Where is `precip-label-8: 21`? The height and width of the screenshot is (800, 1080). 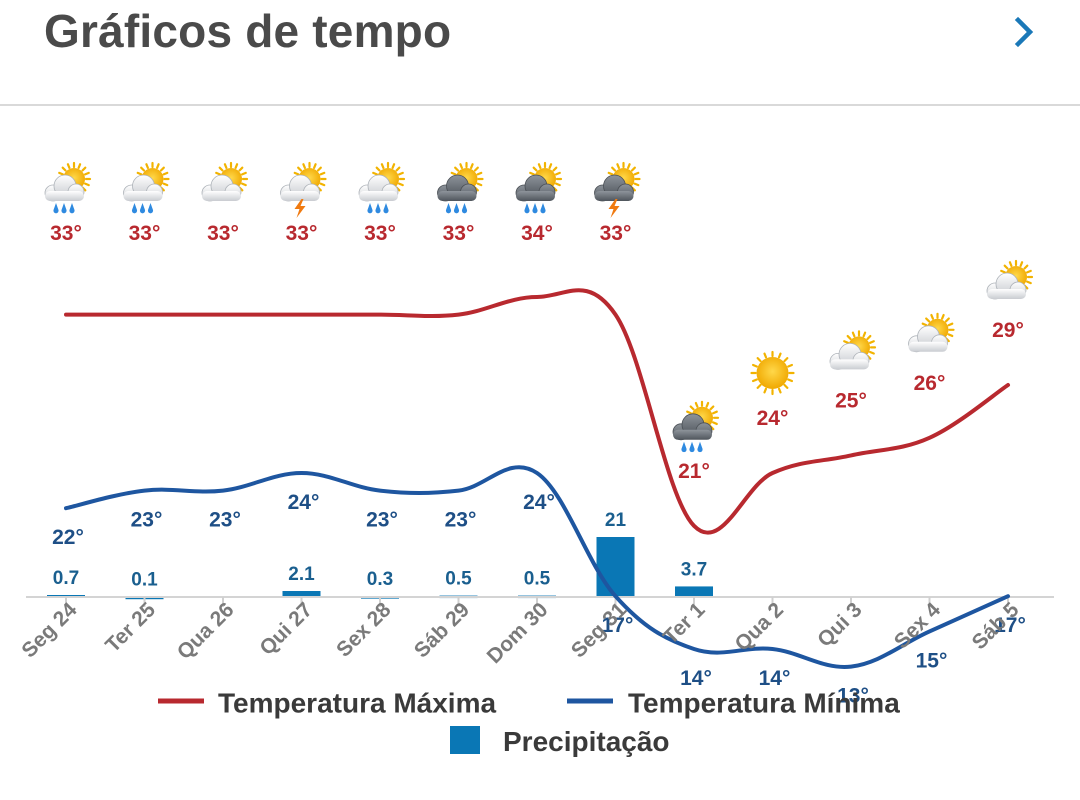 precip-label-8: 21 is located at coordinates (616, 520).